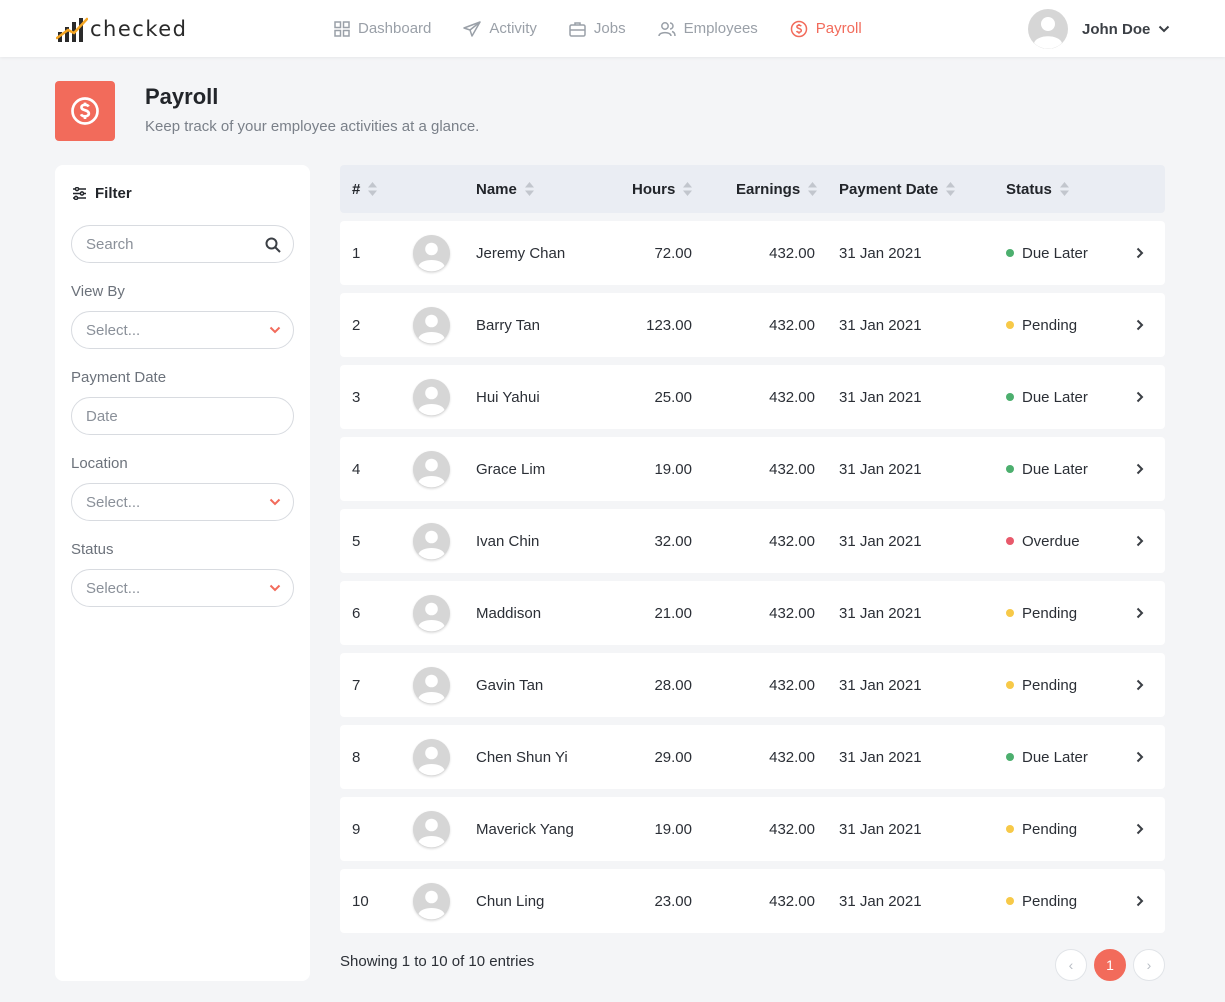 The image size is (1225, 1002). Describe the element at coordinates (752, 685) in the screenshot. I see `table-row: 7 Gavin Tan 28.00 432.00 31 Jan 2021 Pending` at that location.